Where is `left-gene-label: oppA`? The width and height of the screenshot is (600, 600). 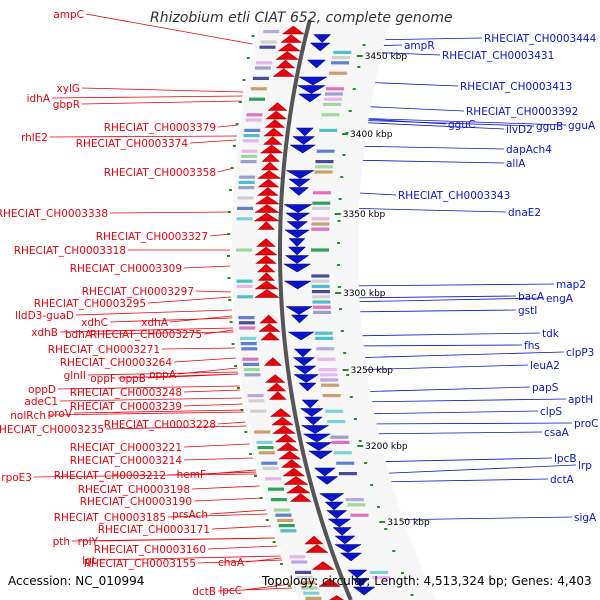
left-gene-label: oppA is located at coordinates (163, 375).